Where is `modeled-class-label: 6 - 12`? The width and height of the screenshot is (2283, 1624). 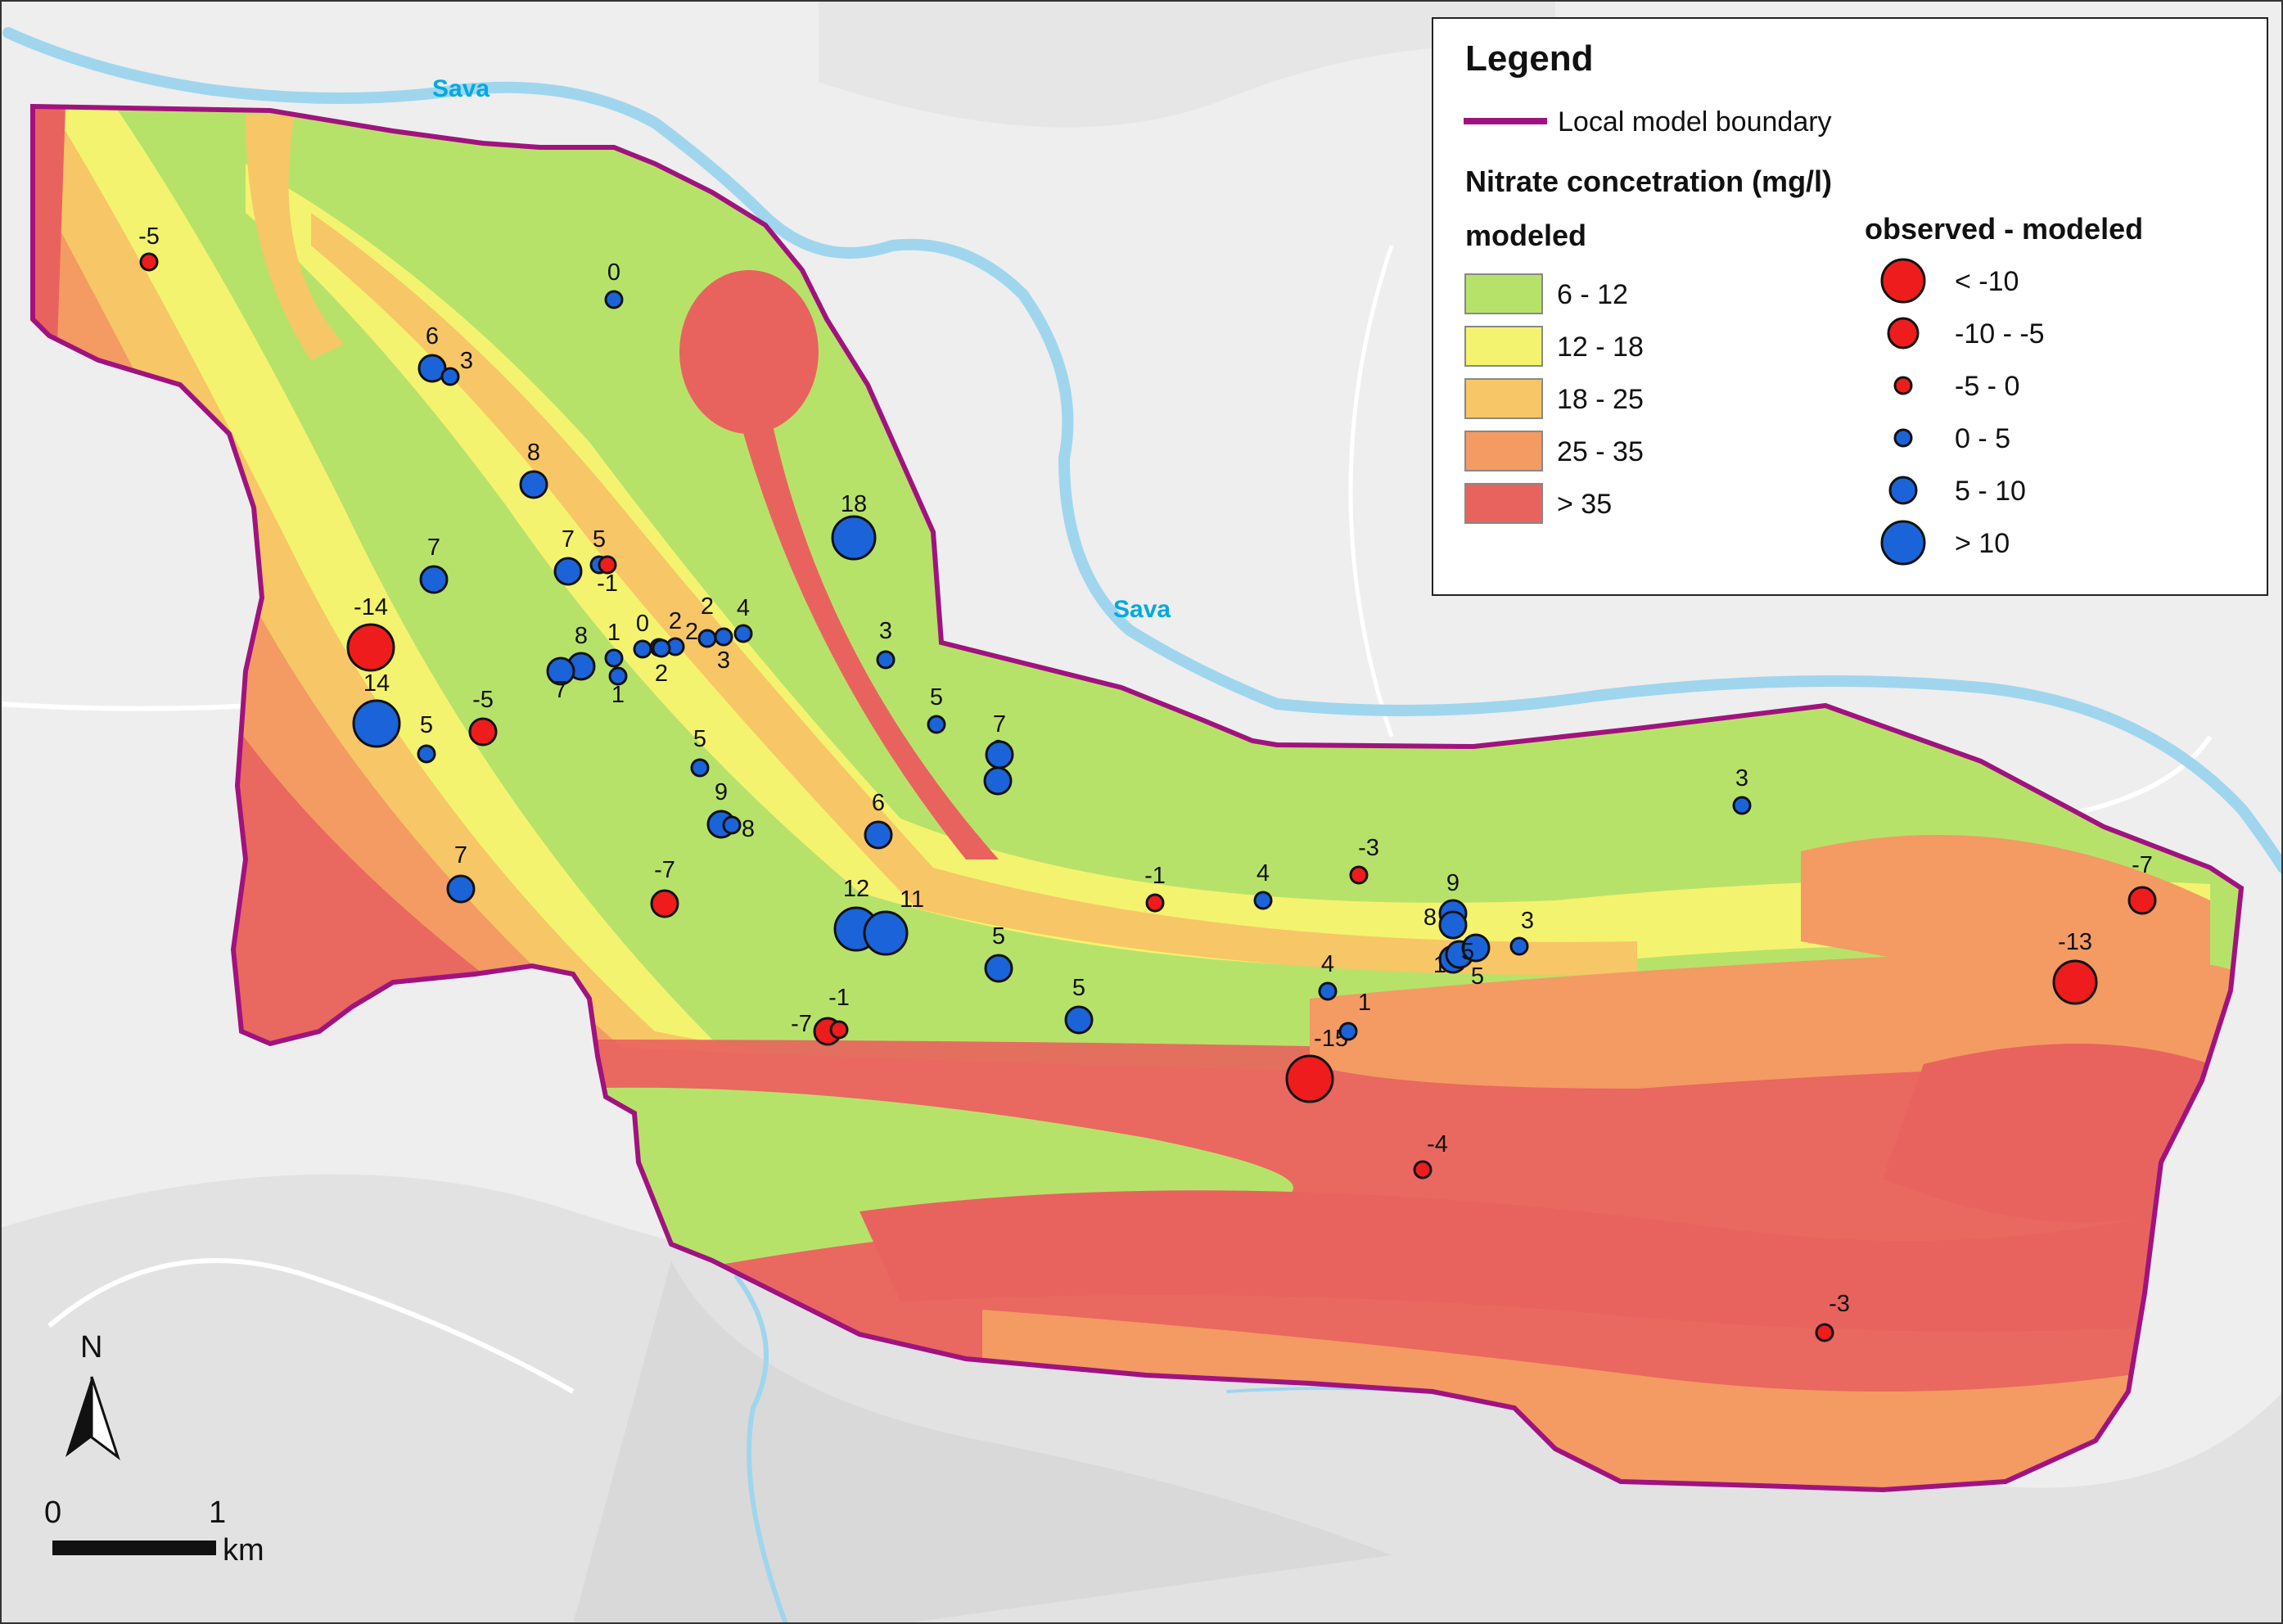 modeled-class-label: 6 - 12 is located at coordinates (1592, 295).